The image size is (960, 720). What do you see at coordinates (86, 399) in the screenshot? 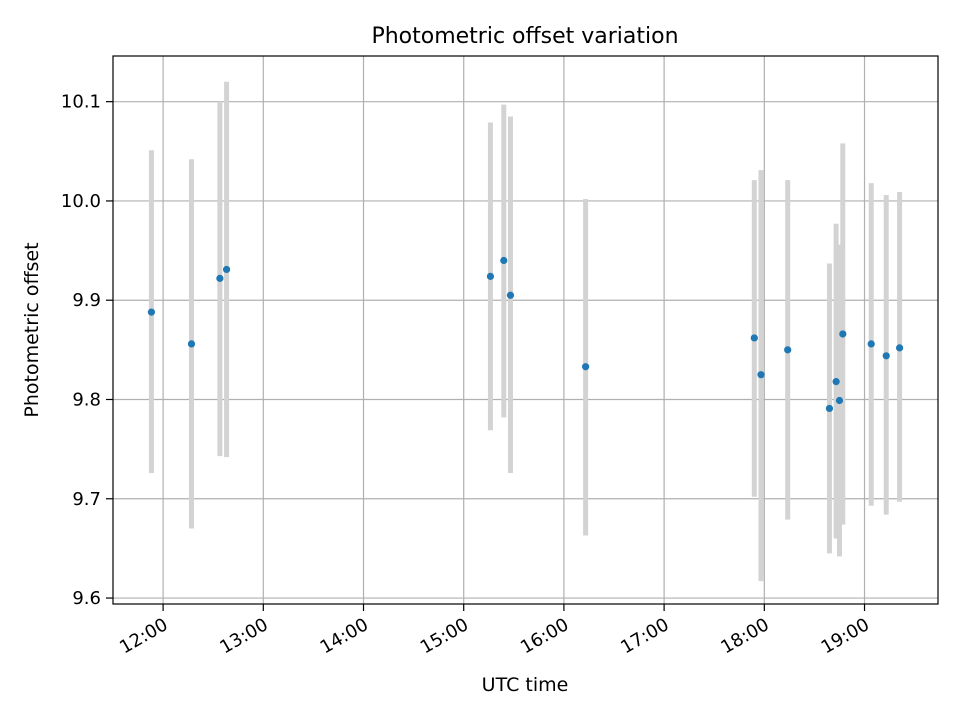
I see `y-tick-label: 9.8` at bounding box center [86, 399].